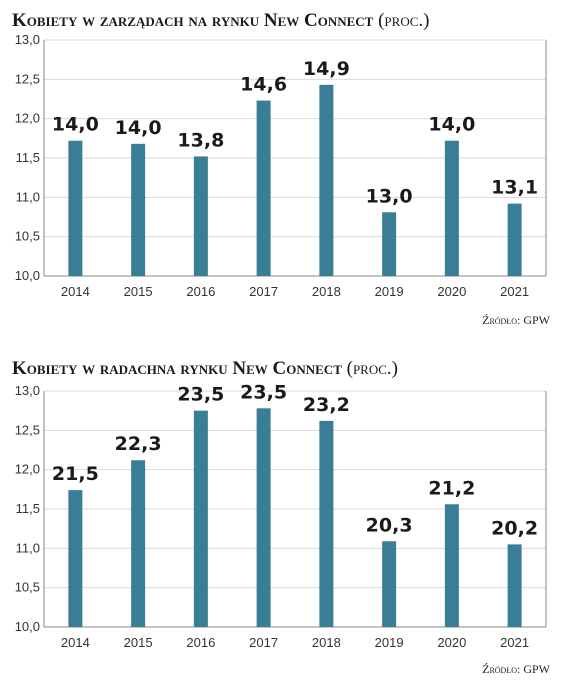  What do you see at coordinates (138, 444) in the screenshot?
I see `data-label: 22,3` at bounding box center [138, 444].